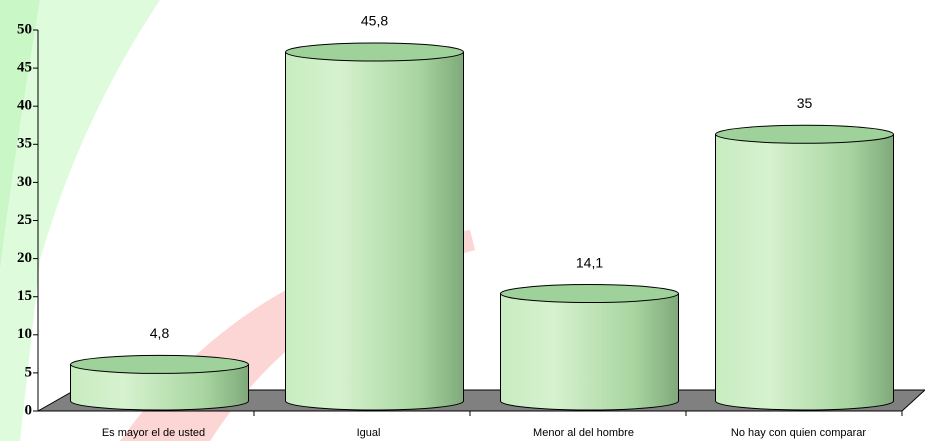 The image size is (925, 441). What do you see at coordinates (589, 262) in the screenshot?
I see `value-label: 14,1` at bounding box center [589, 262].